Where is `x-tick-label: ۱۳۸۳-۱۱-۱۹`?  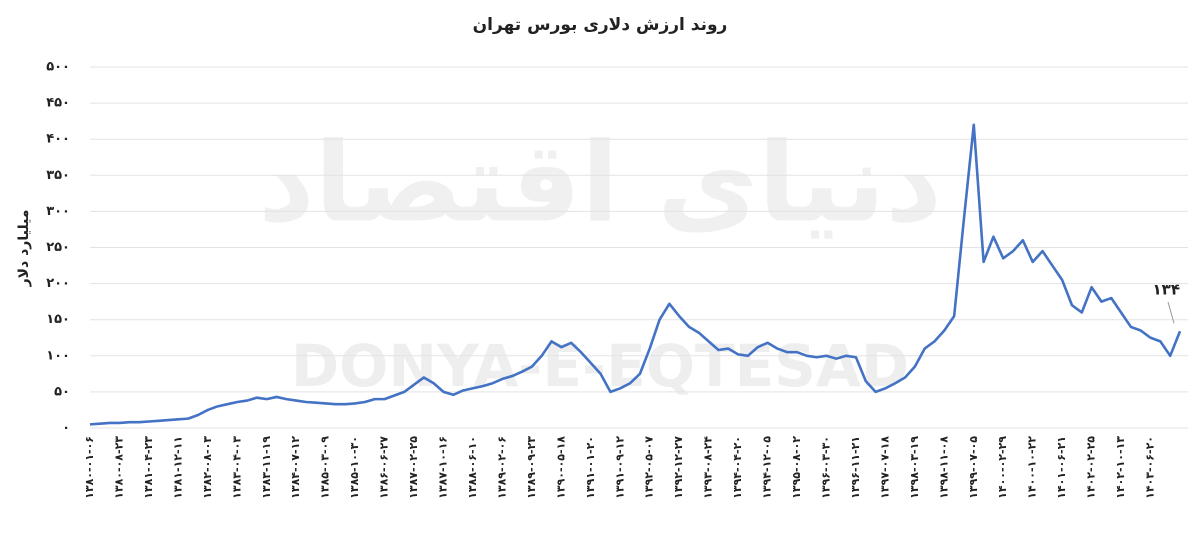 x-tick-label: ۱۳۸۳-۱۱-۱۹ is located at coordinates (266, 467).